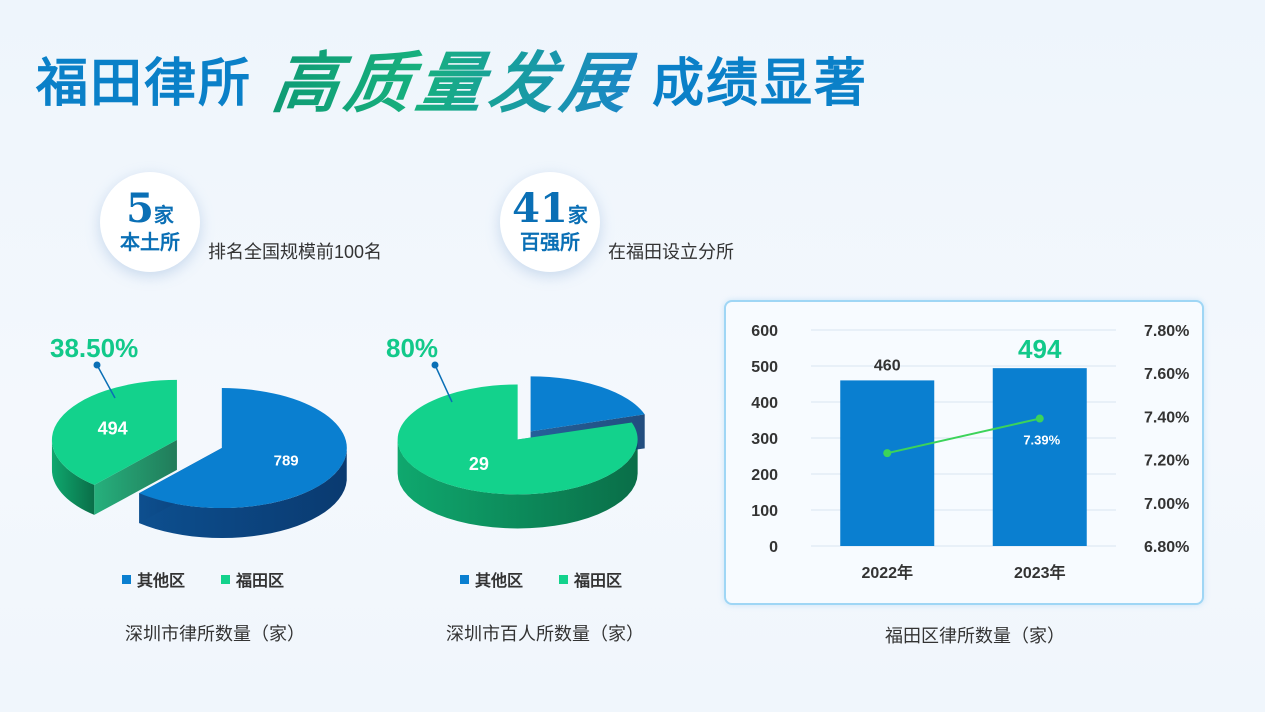 The width and height of the screenshot is (1265, 712). Describe the element at coordinates (541, 579) in the screenshot. I see `pie2-legend: 其他区 福田区` at that location.